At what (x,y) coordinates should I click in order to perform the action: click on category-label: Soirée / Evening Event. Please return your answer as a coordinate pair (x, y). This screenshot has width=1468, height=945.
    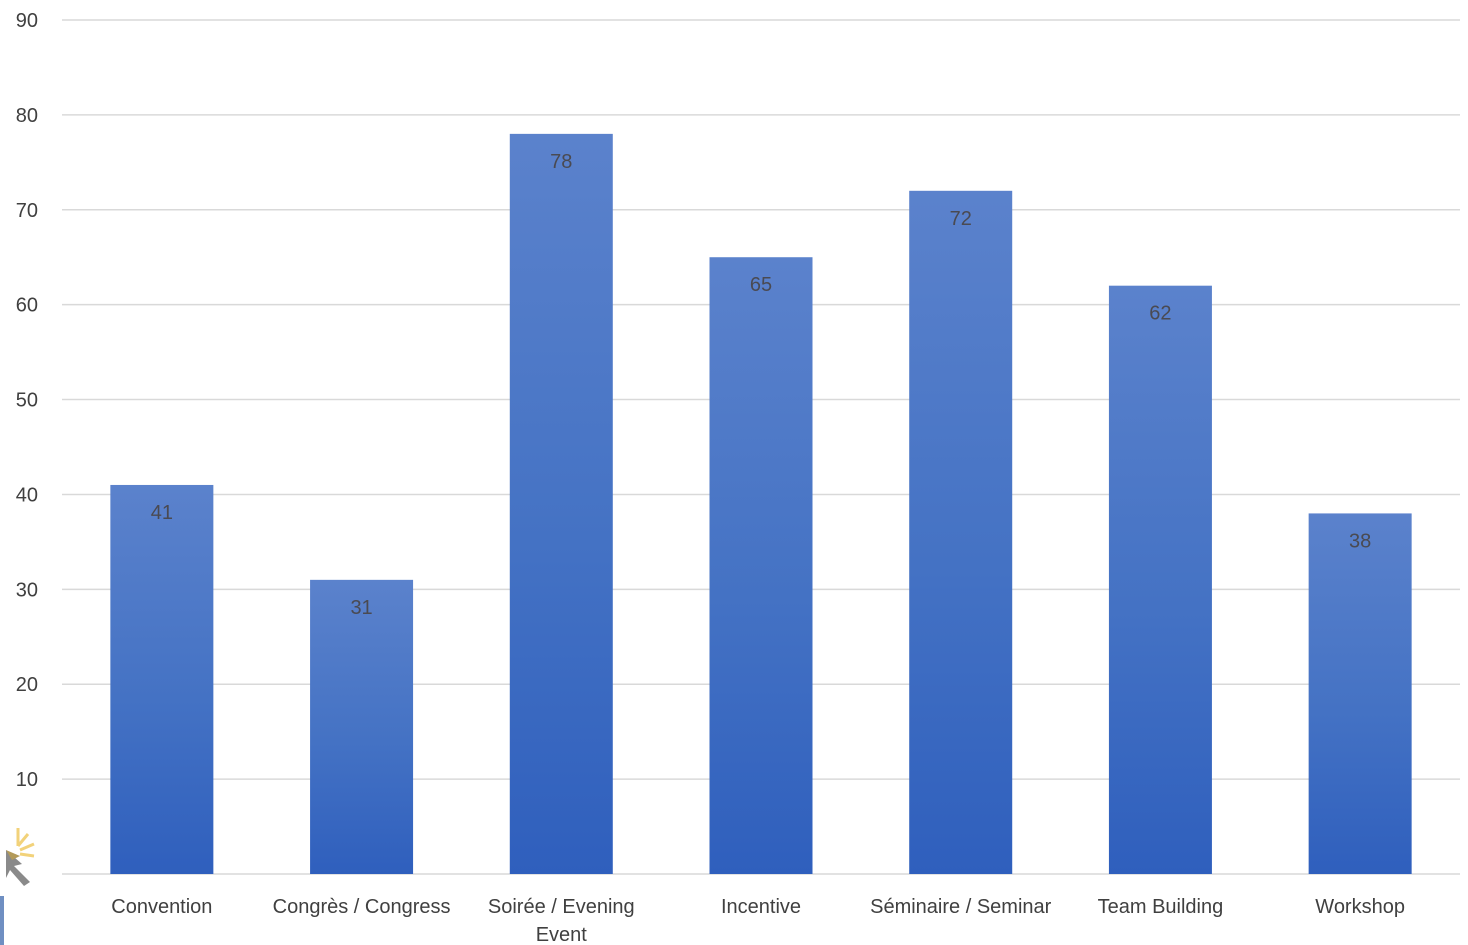
    Looking at the image, I should click on (561, 920).